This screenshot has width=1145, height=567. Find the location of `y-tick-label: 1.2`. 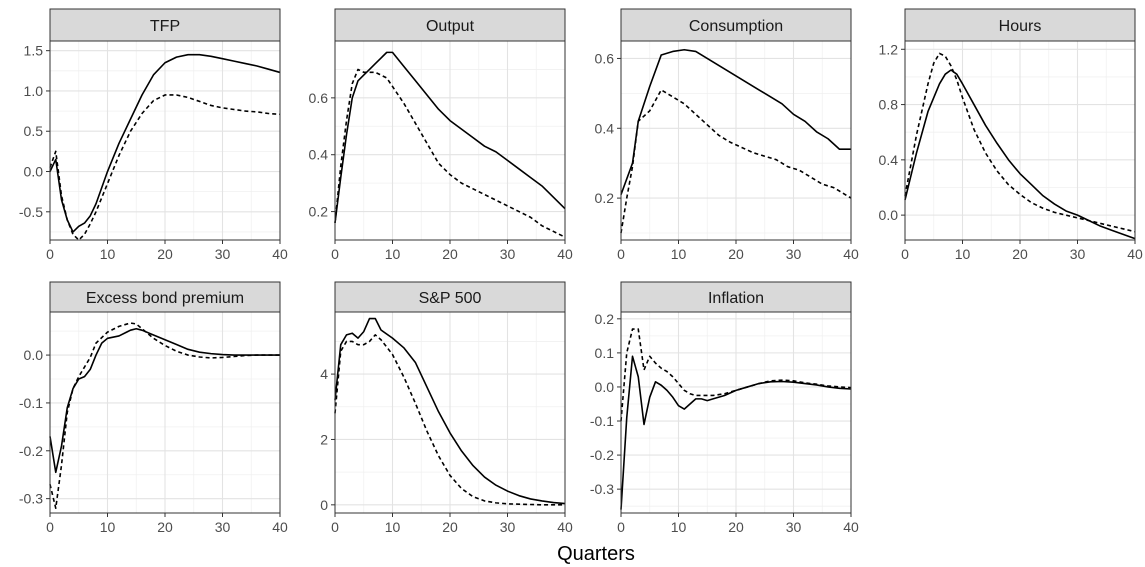

y-tick-label: 1.2 is located at coordinates (889, 49).